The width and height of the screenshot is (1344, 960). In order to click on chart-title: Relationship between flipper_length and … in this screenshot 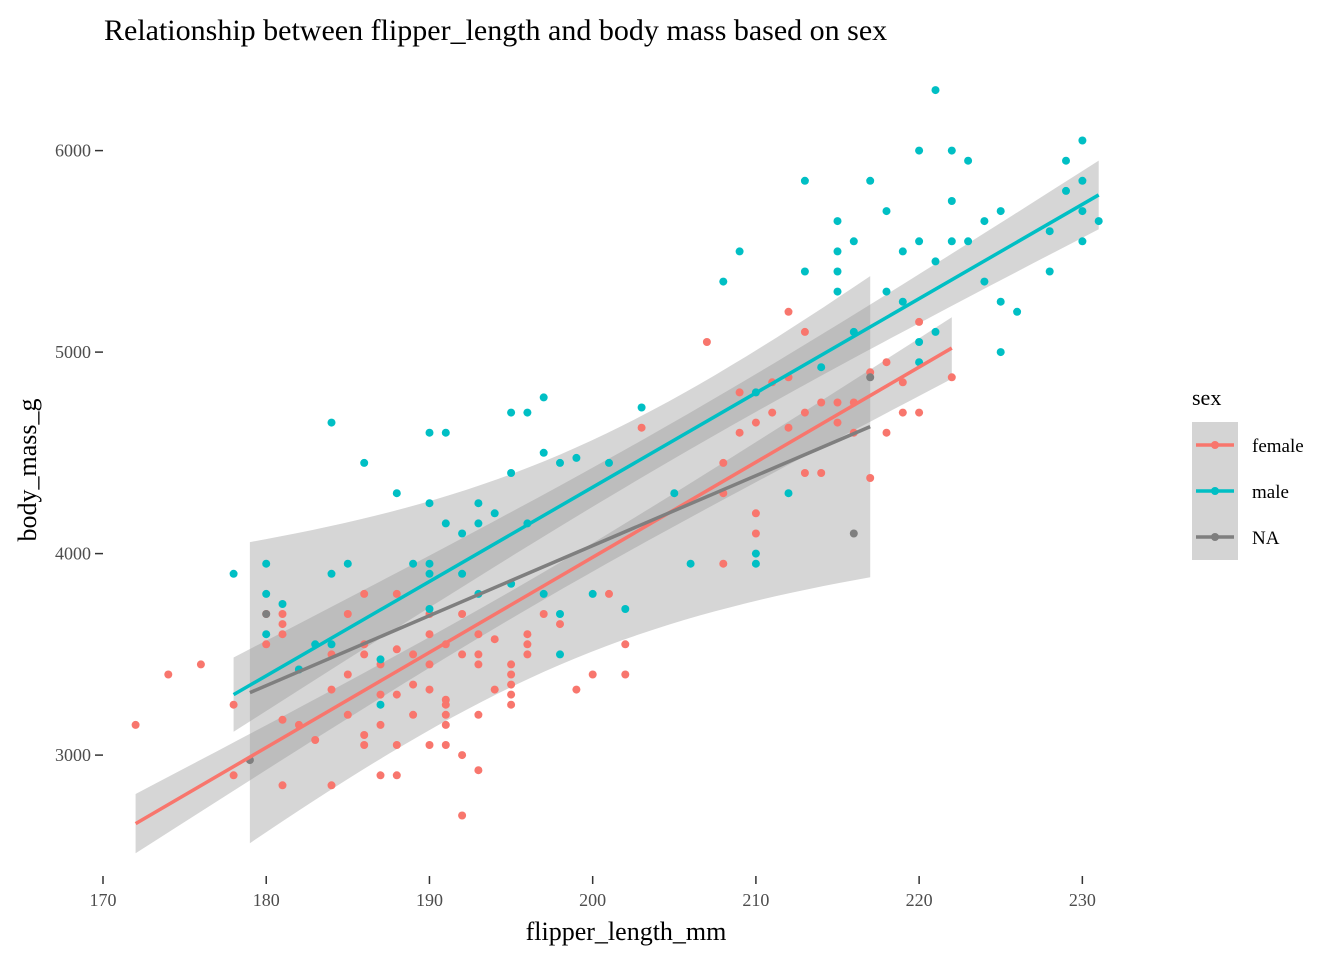, I will do `click(495, 30)`.